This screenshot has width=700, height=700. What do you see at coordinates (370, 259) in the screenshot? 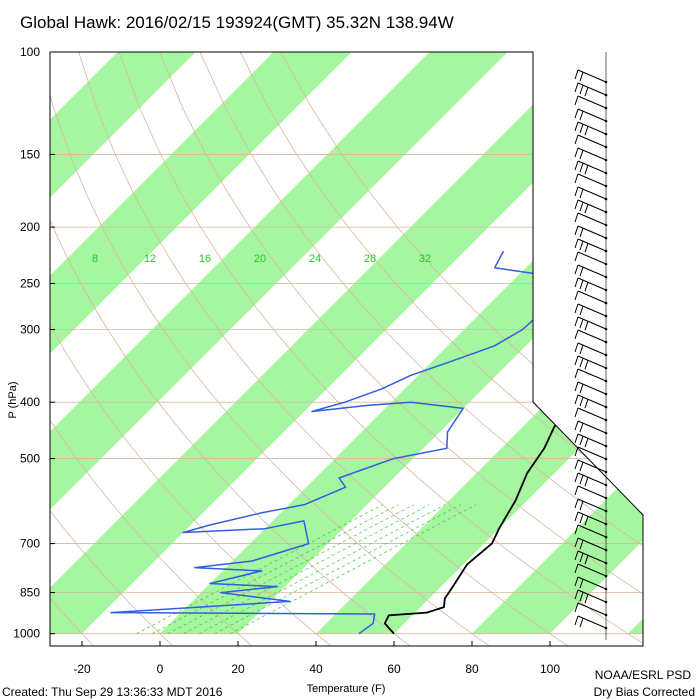
I see `mixing-ratio-label: 28` at bounding box center [370, 259].